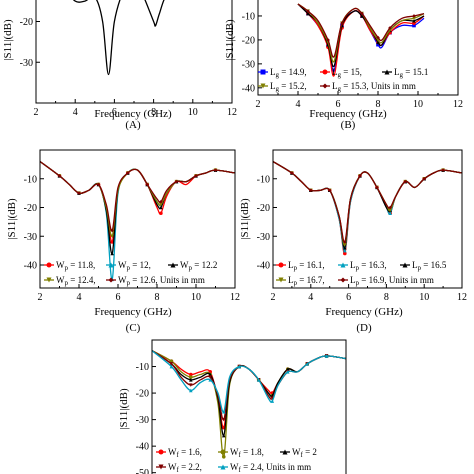  Describe the element at coordinates (386, 297) in the screenshot. I see `x-tick-label-D-3: 8` at that location.